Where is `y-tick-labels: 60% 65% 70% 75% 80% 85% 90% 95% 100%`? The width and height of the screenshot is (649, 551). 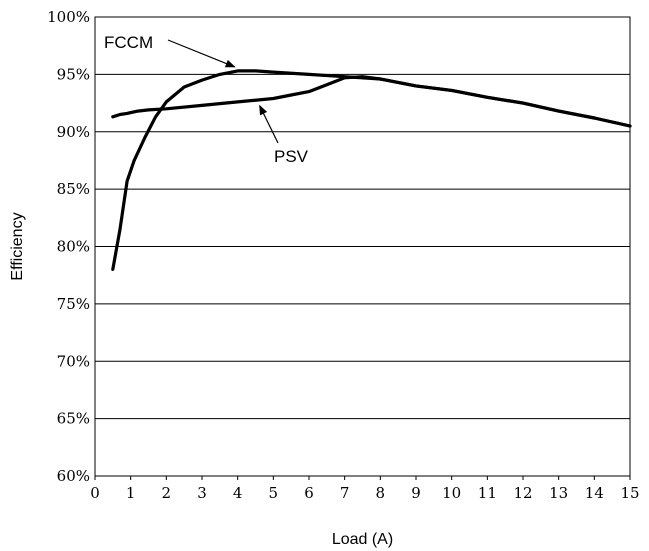 y-tick-labels: 60% 65% 70% 75% 80% 85% 90% 95% 100% is located at coordinates (68, 246).